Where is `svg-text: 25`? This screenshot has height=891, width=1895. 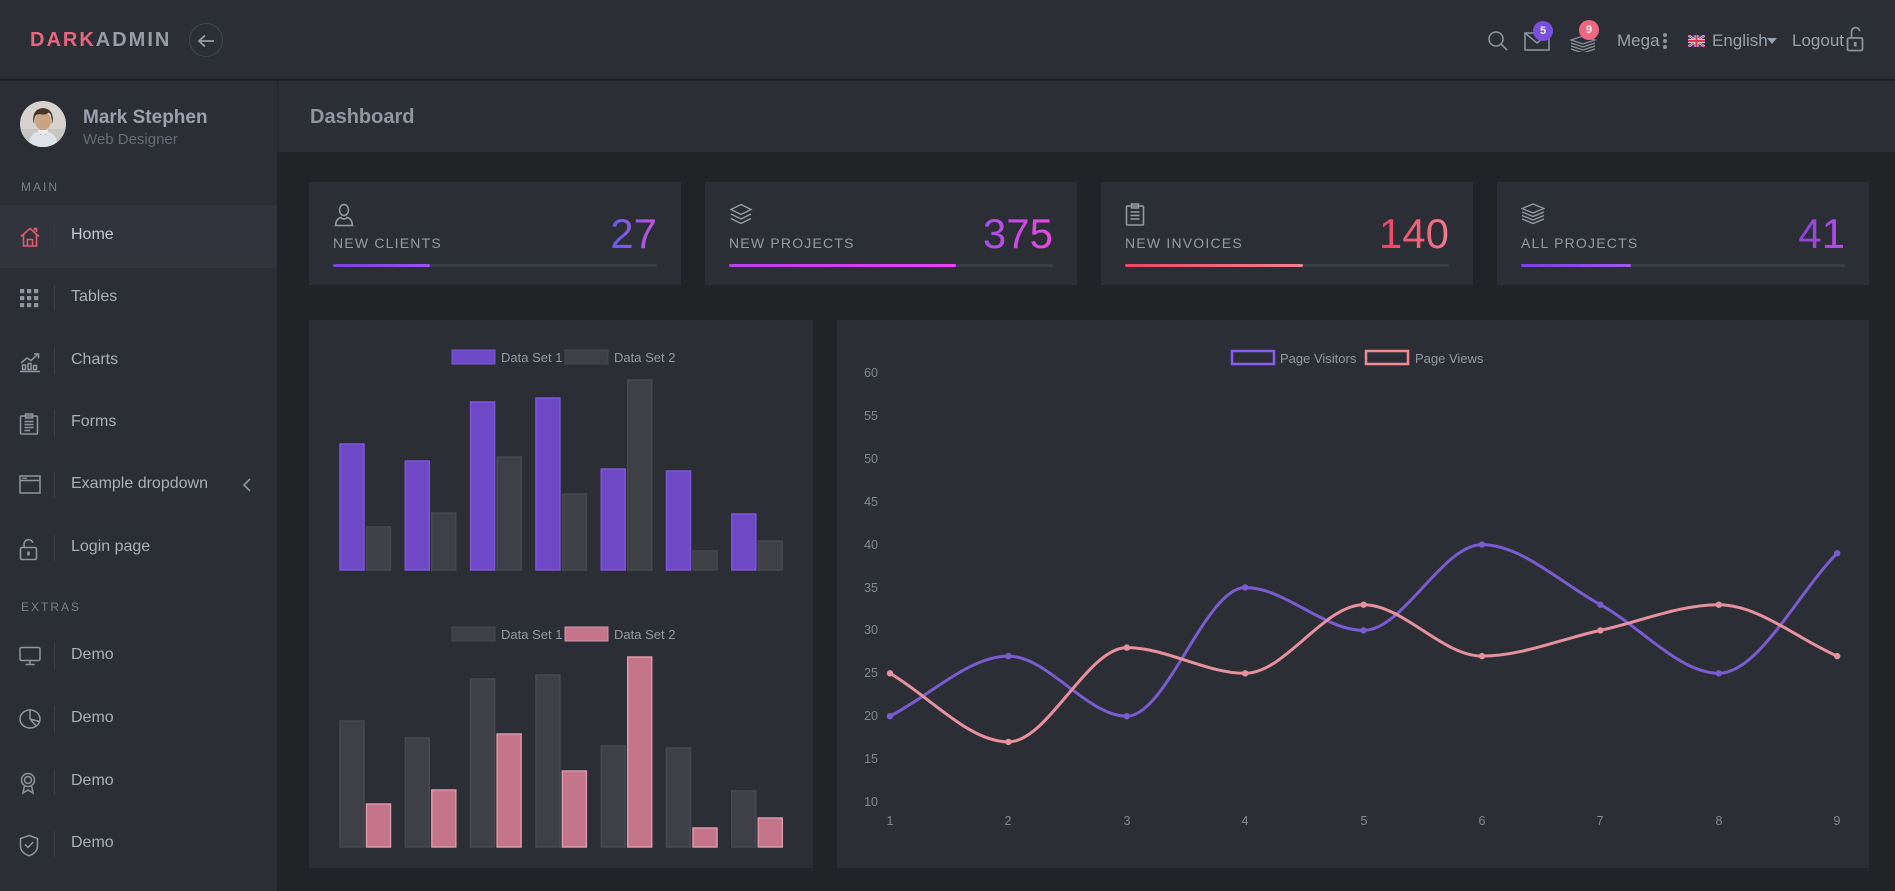 svg-text: 25 is located at coordinates (871, 673).